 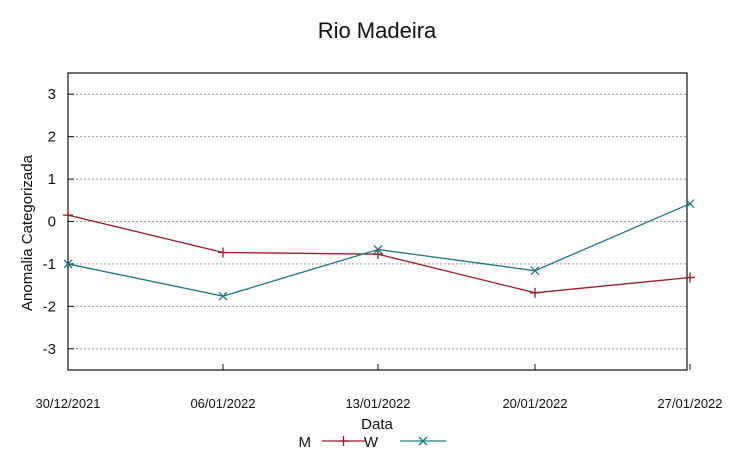 What do you see at coordinates (67, 403) in the screenshot?
I see `x-tick-label: 30/12/2021` at bounding box center [67, 403].